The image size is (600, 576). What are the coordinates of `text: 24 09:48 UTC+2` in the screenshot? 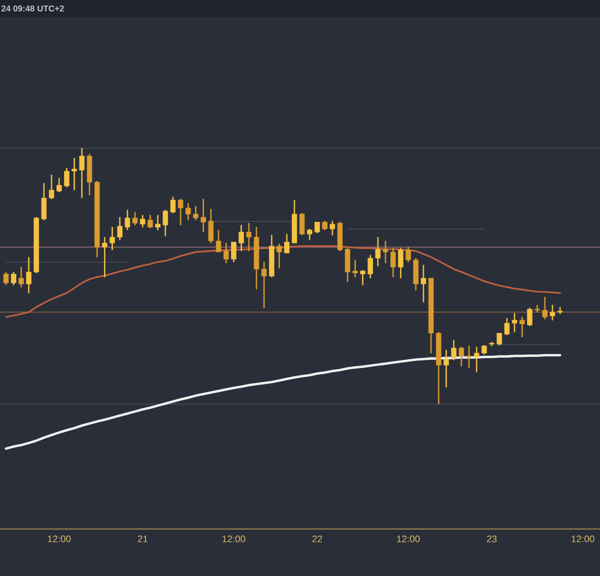 It's located at (33, 8).